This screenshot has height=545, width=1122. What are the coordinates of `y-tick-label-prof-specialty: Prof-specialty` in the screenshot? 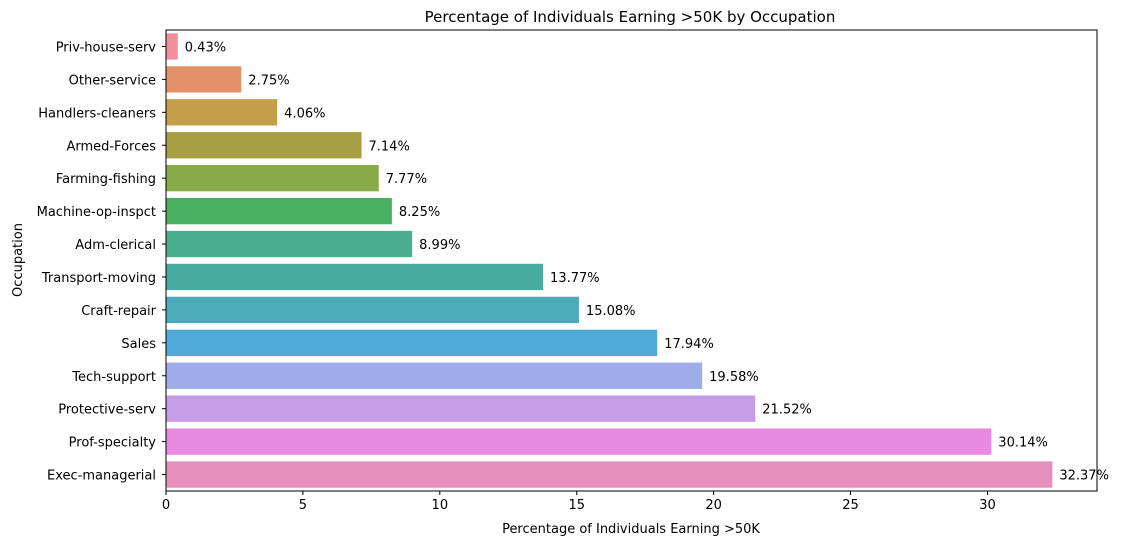 It's located at (113, 443).